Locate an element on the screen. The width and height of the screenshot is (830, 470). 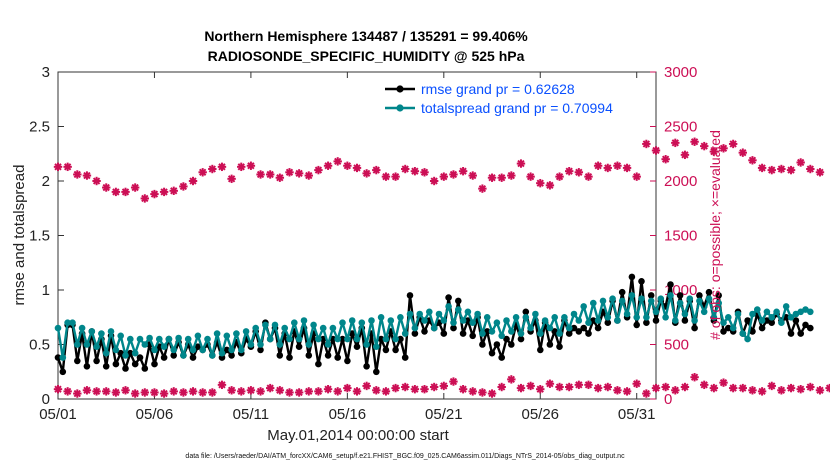
y-right-tick-label: 2500 is located at coordinates (680, 127).